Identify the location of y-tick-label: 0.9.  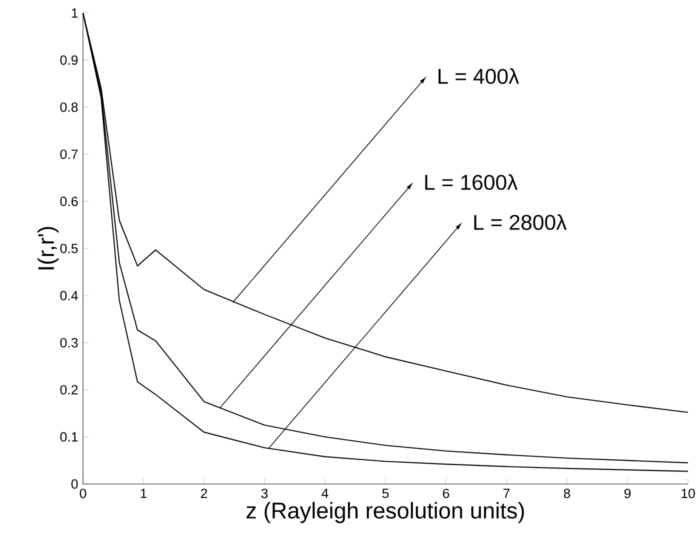
(69, 60).